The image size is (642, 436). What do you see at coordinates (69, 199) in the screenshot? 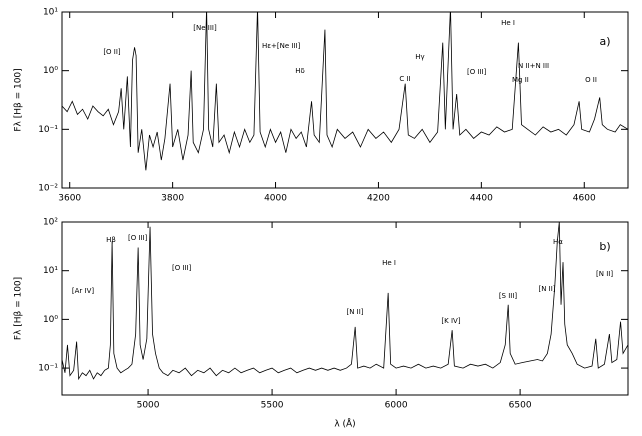
I see `x-tick-label: 3600` at bounding box center [69, 199].